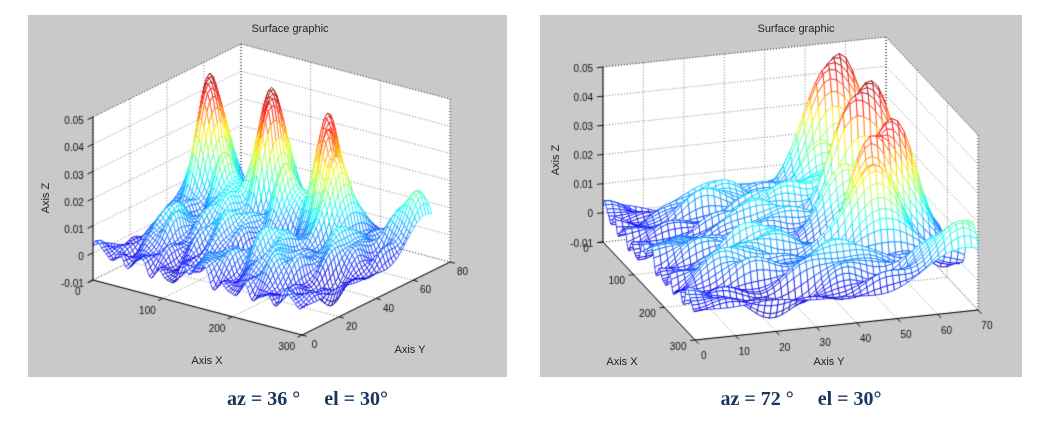 The height and width of the screenshot is (422, 1047). What do you see at coordinates (263, 399) in the screenshot?
I see `azimuth-text: az = 36 °` at bounding box center [263, 399].